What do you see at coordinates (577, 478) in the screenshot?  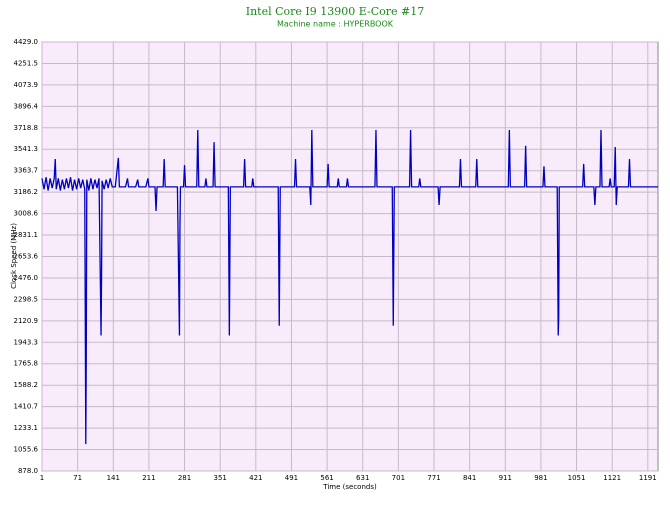 I see `x-tick-label: 1051` at bounding box center [577, 478].